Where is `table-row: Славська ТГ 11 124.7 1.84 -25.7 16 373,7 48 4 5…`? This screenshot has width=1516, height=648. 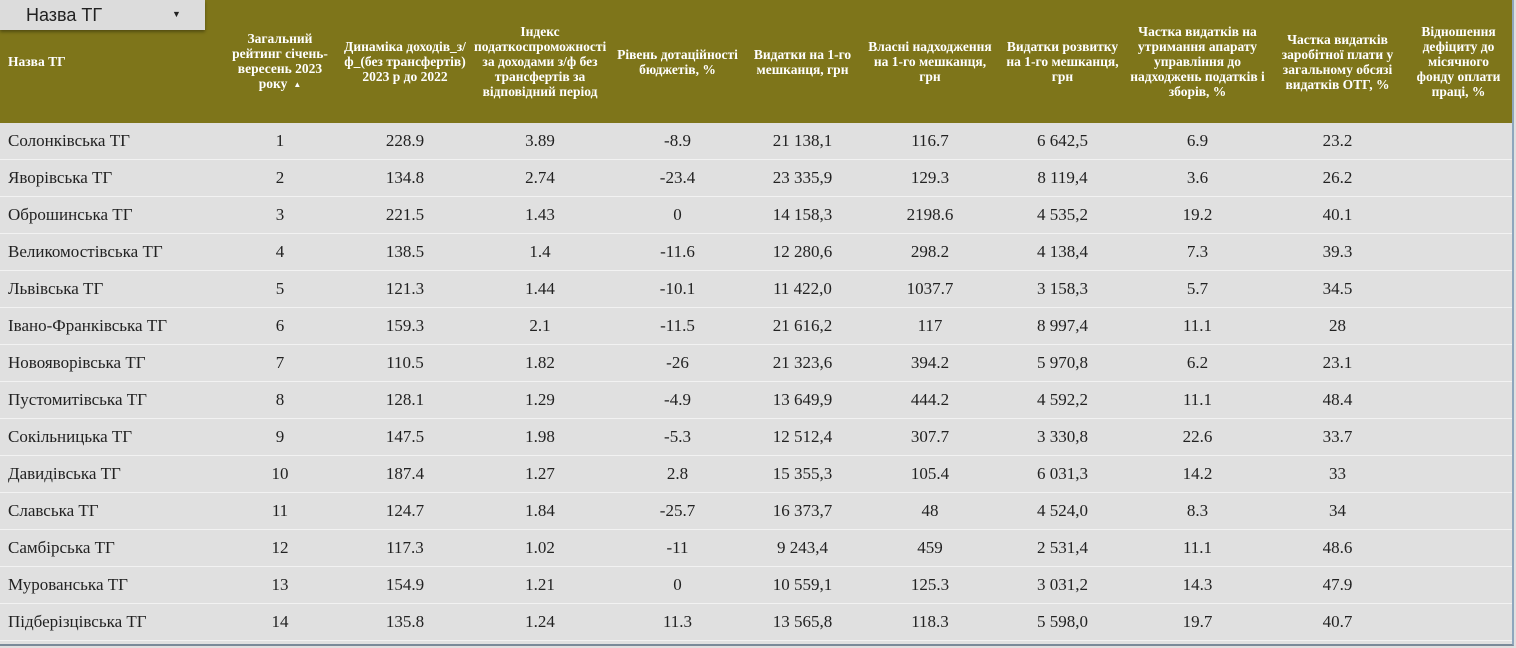
table-row: Славська ТГ 11 124.7 1.84 -25.7 16 373,7 48 4 5… is located at coordinates (756, 511).